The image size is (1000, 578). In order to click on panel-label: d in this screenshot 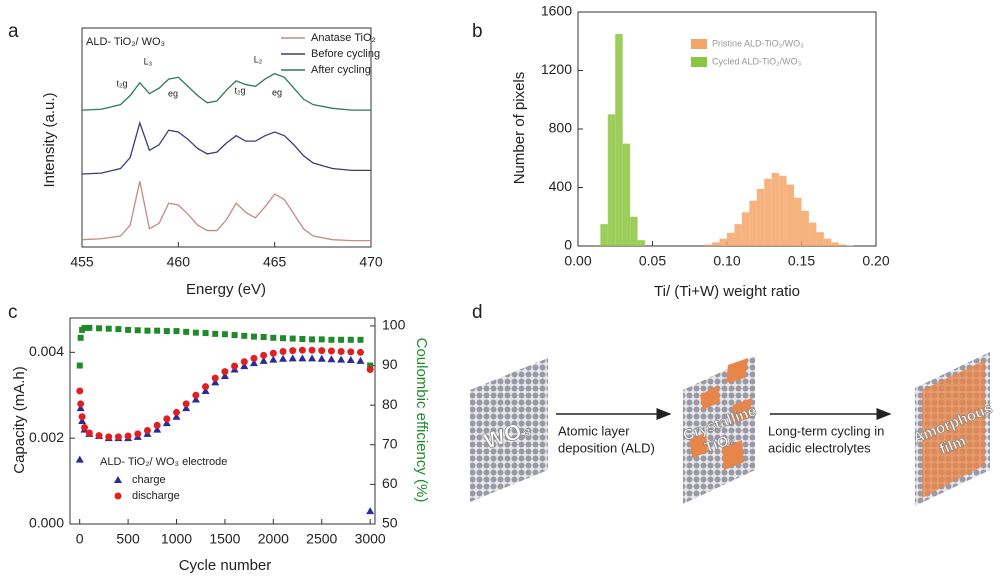, I will do `click(477, 312)`.